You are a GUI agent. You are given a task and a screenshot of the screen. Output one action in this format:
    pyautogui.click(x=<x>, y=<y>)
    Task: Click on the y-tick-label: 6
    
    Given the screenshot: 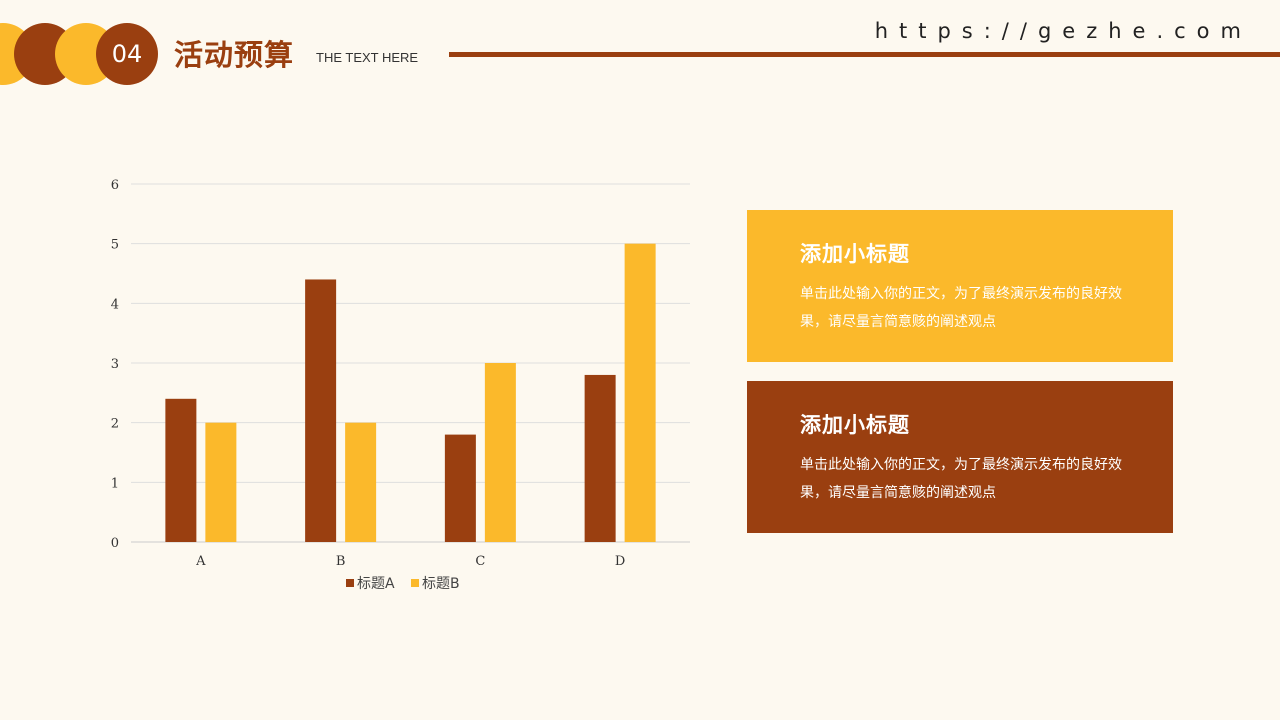 What is the action you would take?
    pyautogui.click(x=115, y=185)
    